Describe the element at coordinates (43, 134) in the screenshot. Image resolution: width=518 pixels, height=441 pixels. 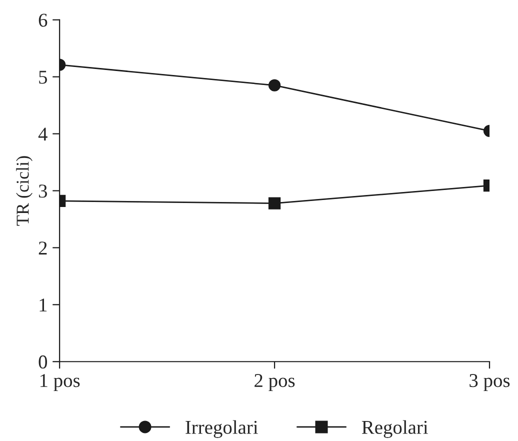
I see `y-tick-label: 4` at that location.